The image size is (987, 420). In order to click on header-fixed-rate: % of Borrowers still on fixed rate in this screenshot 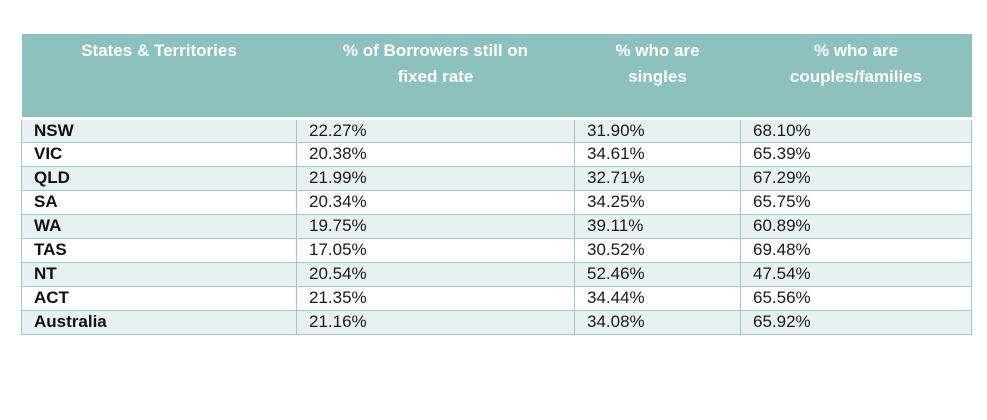, I will do `click(435, 63)`.